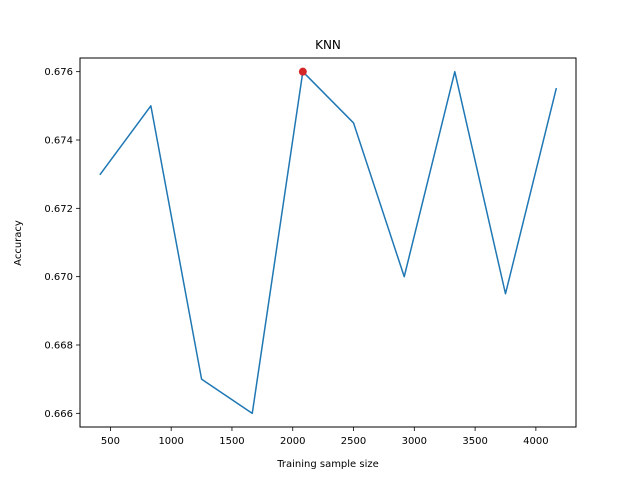  What do you see at coordinates (58, 141) in the screenshot?
I see `y-tick-label: 0.674` at bounding box center [58, 141].